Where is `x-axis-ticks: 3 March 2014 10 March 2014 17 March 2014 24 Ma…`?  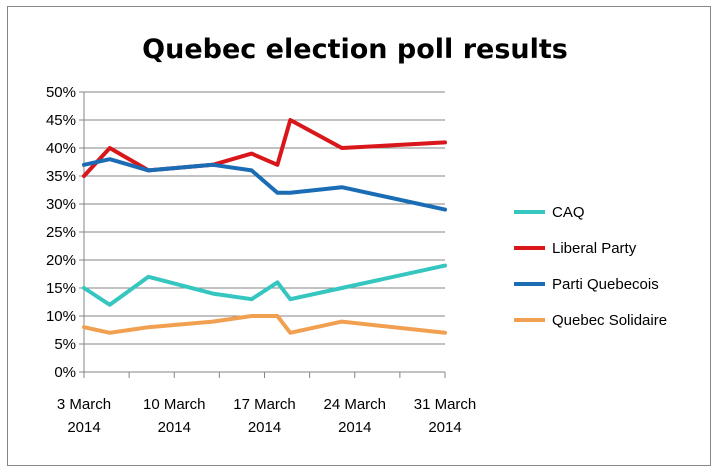
x-axis-ticks: 3 March 2014 10 March 2014 17 March 2014 24 Ma… is located at coordinates (266, 404).